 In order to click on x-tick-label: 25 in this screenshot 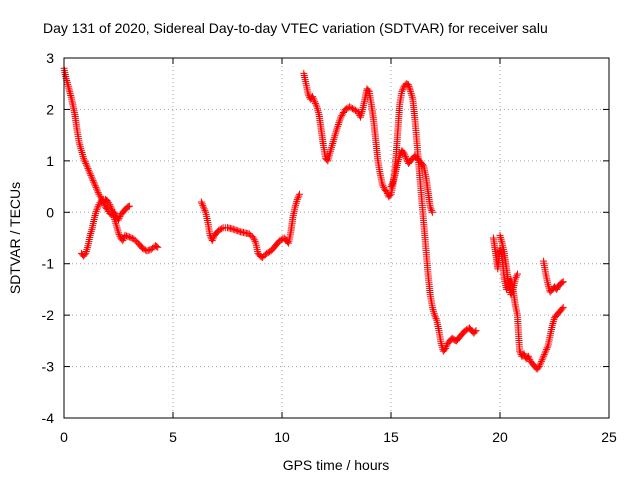, I will do `click(609, 437)`.